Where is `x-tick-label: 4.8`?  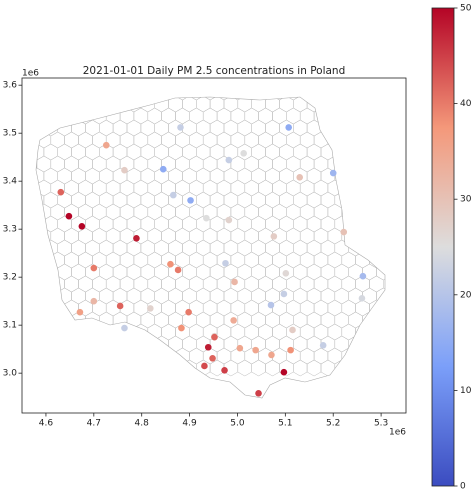
x-tick-label: 4.8 is located at coordinates (142, 424).